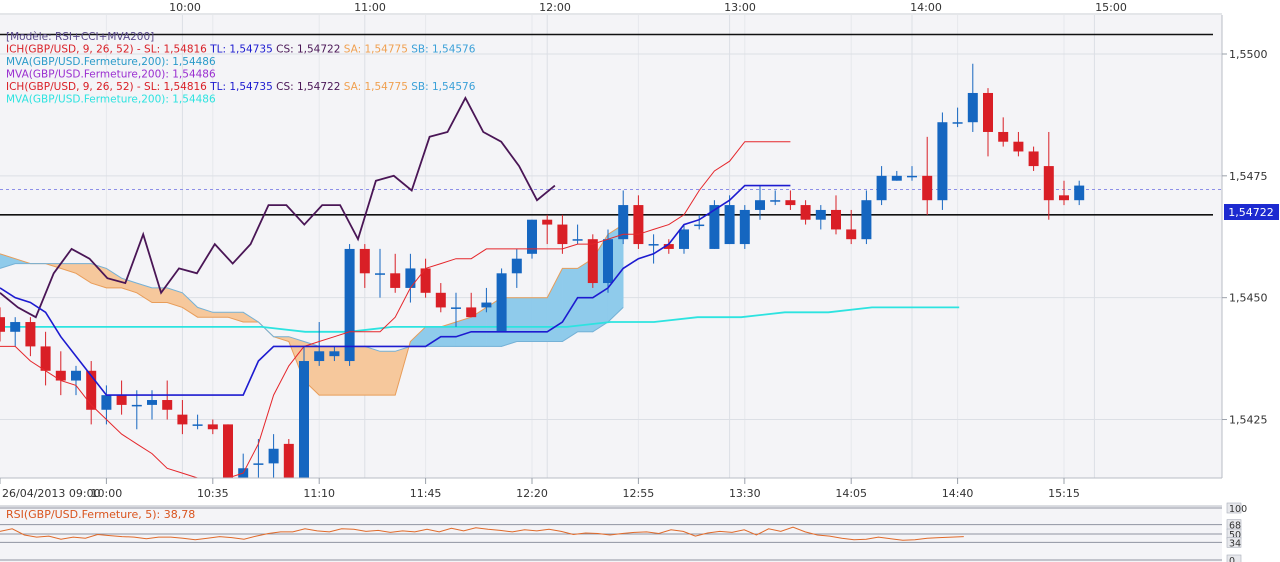 The height and width of the screenshot is (562, 1280). I want to click on current-price-label: 1,54722, so click(1251, 212).